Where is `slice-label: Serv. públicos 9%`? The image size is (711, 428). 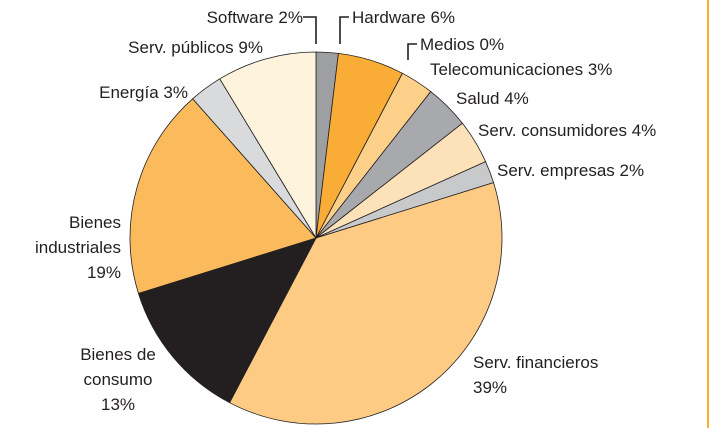
slice-label: Serv. públicos 9% is located at coordinates (195, 47).